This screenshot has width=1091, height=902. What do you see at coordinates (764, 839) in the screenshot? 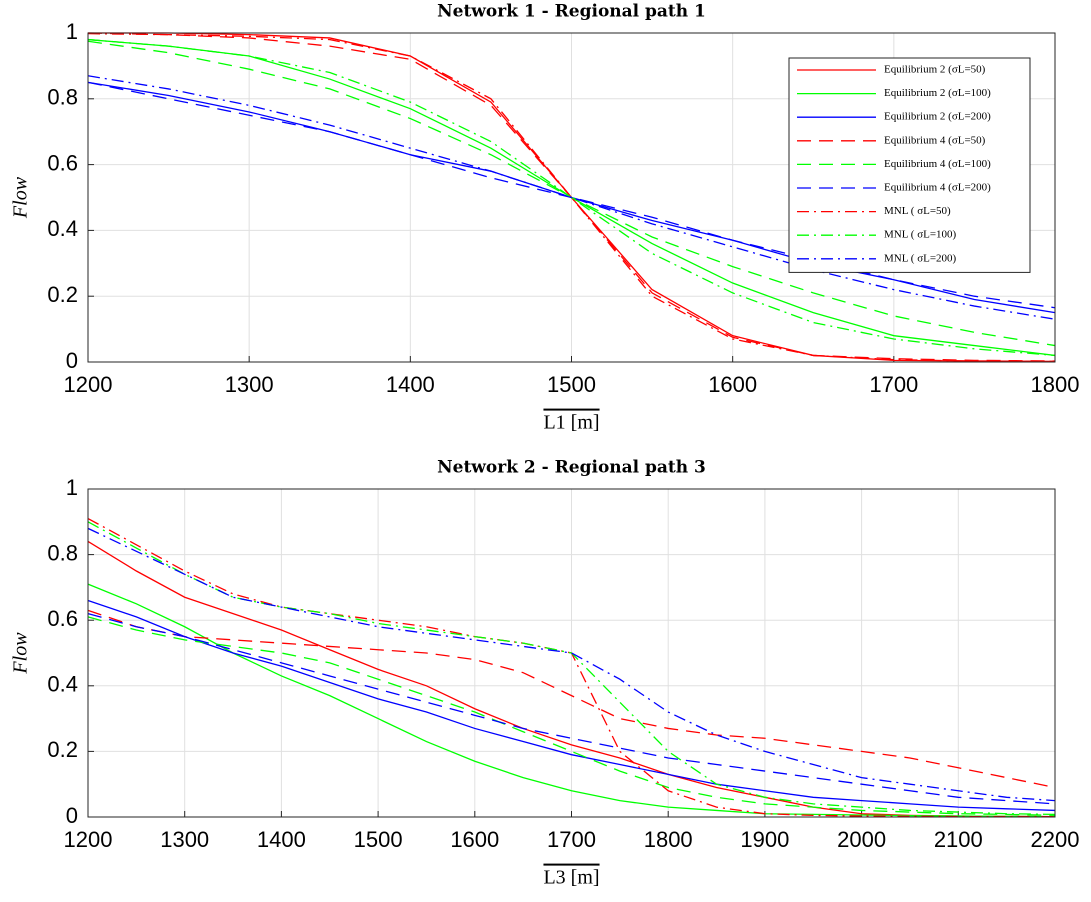
I see `x-tick-label: 1900` at bounding box center [764, 839].